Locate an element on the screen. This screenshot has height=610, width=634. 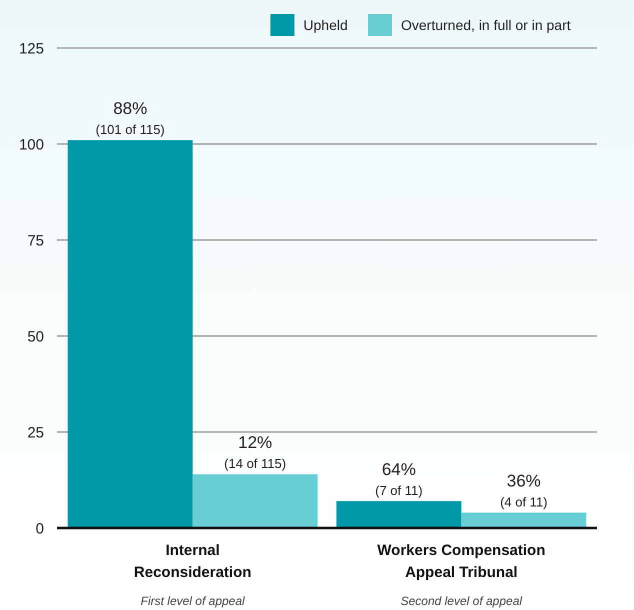
text: Second level of appeal is located at coordinates (461, 601).